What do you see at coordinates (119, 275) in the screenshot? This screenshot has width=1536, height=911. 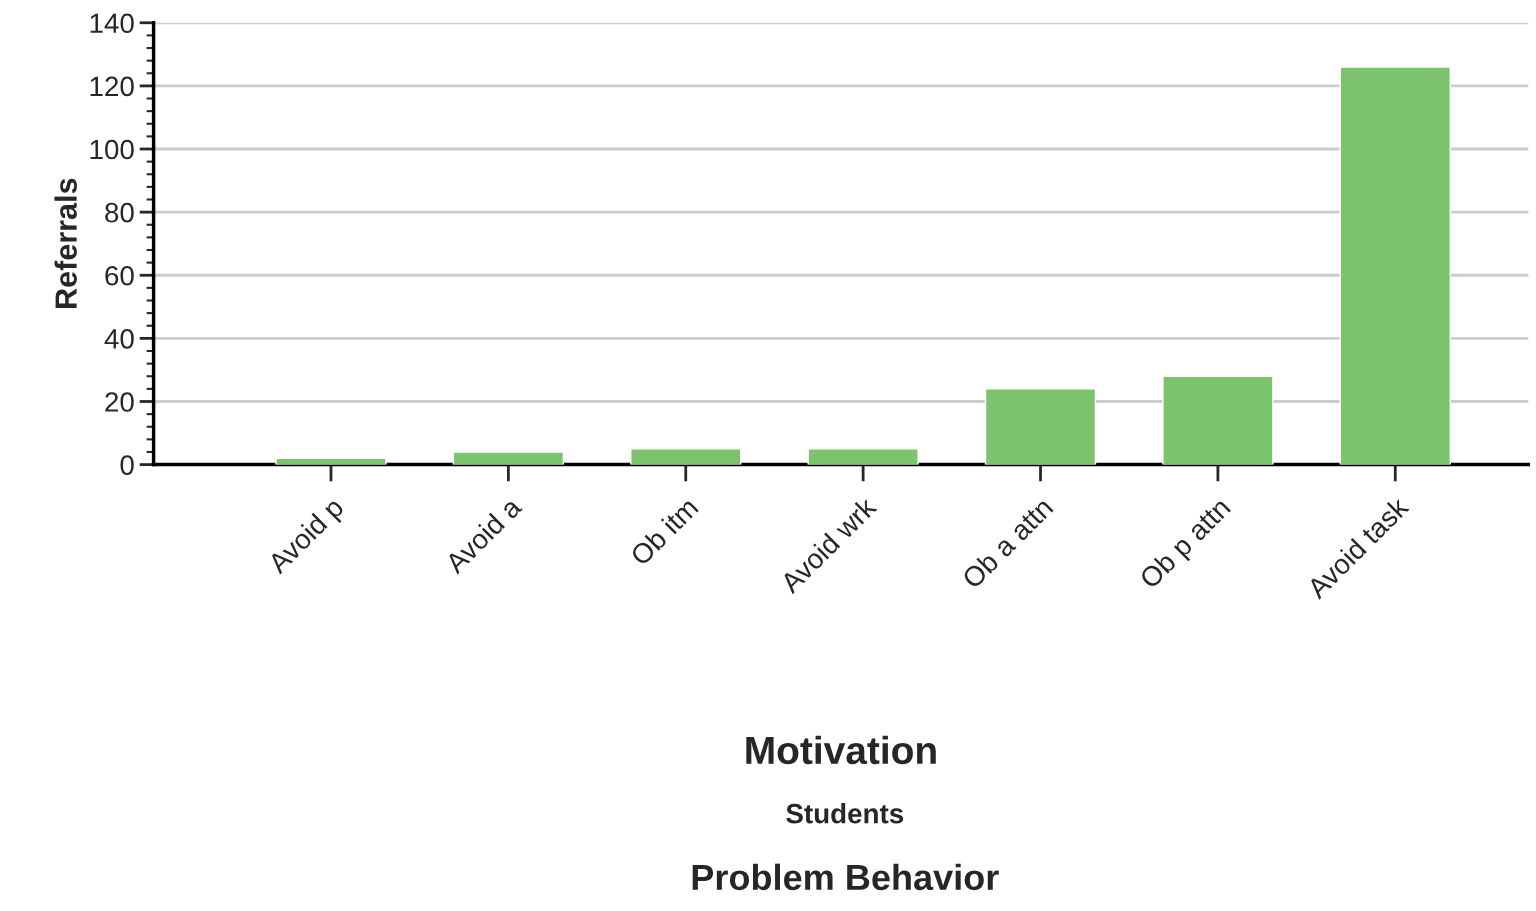 I see `y-tick-label: 60` at bounding box center [119, 275].